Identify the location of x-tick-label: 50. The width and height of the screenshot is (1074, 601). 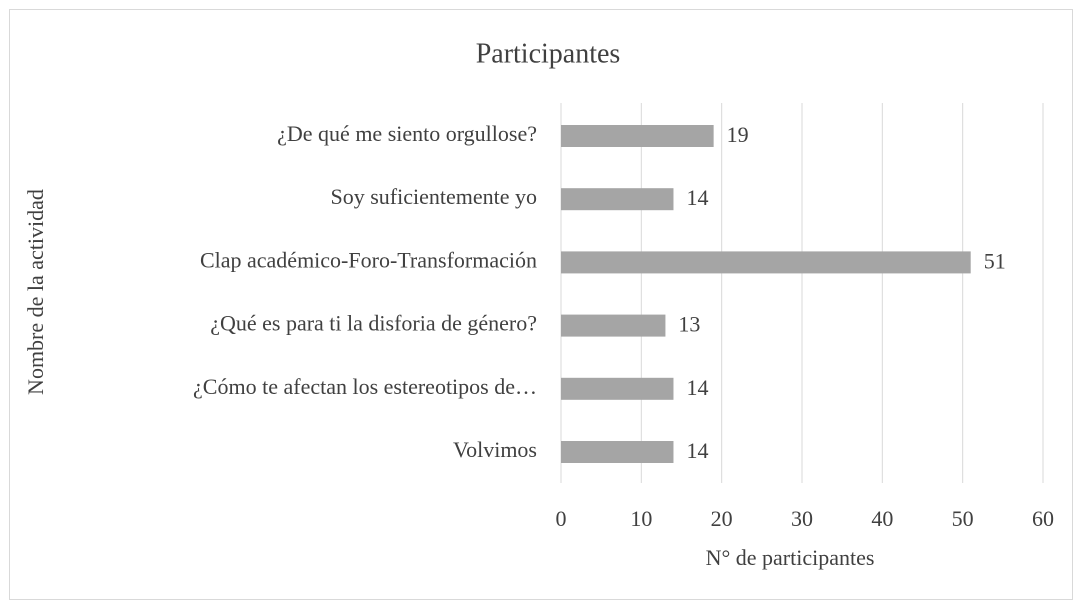
(963, 518).